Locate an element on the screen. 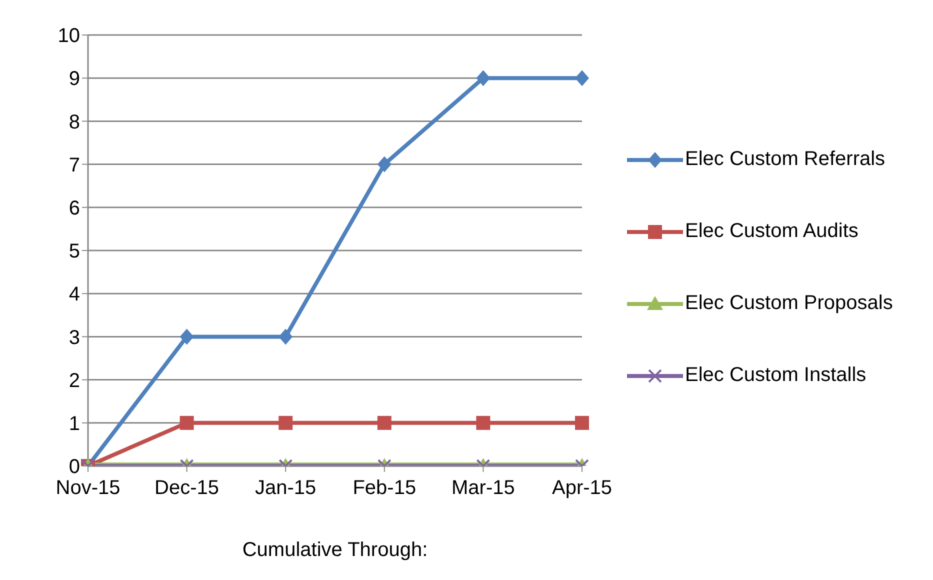 The width and height of the screenshot is (933, 580). y-tick-label: 1 is located at coordinates (74, 424).